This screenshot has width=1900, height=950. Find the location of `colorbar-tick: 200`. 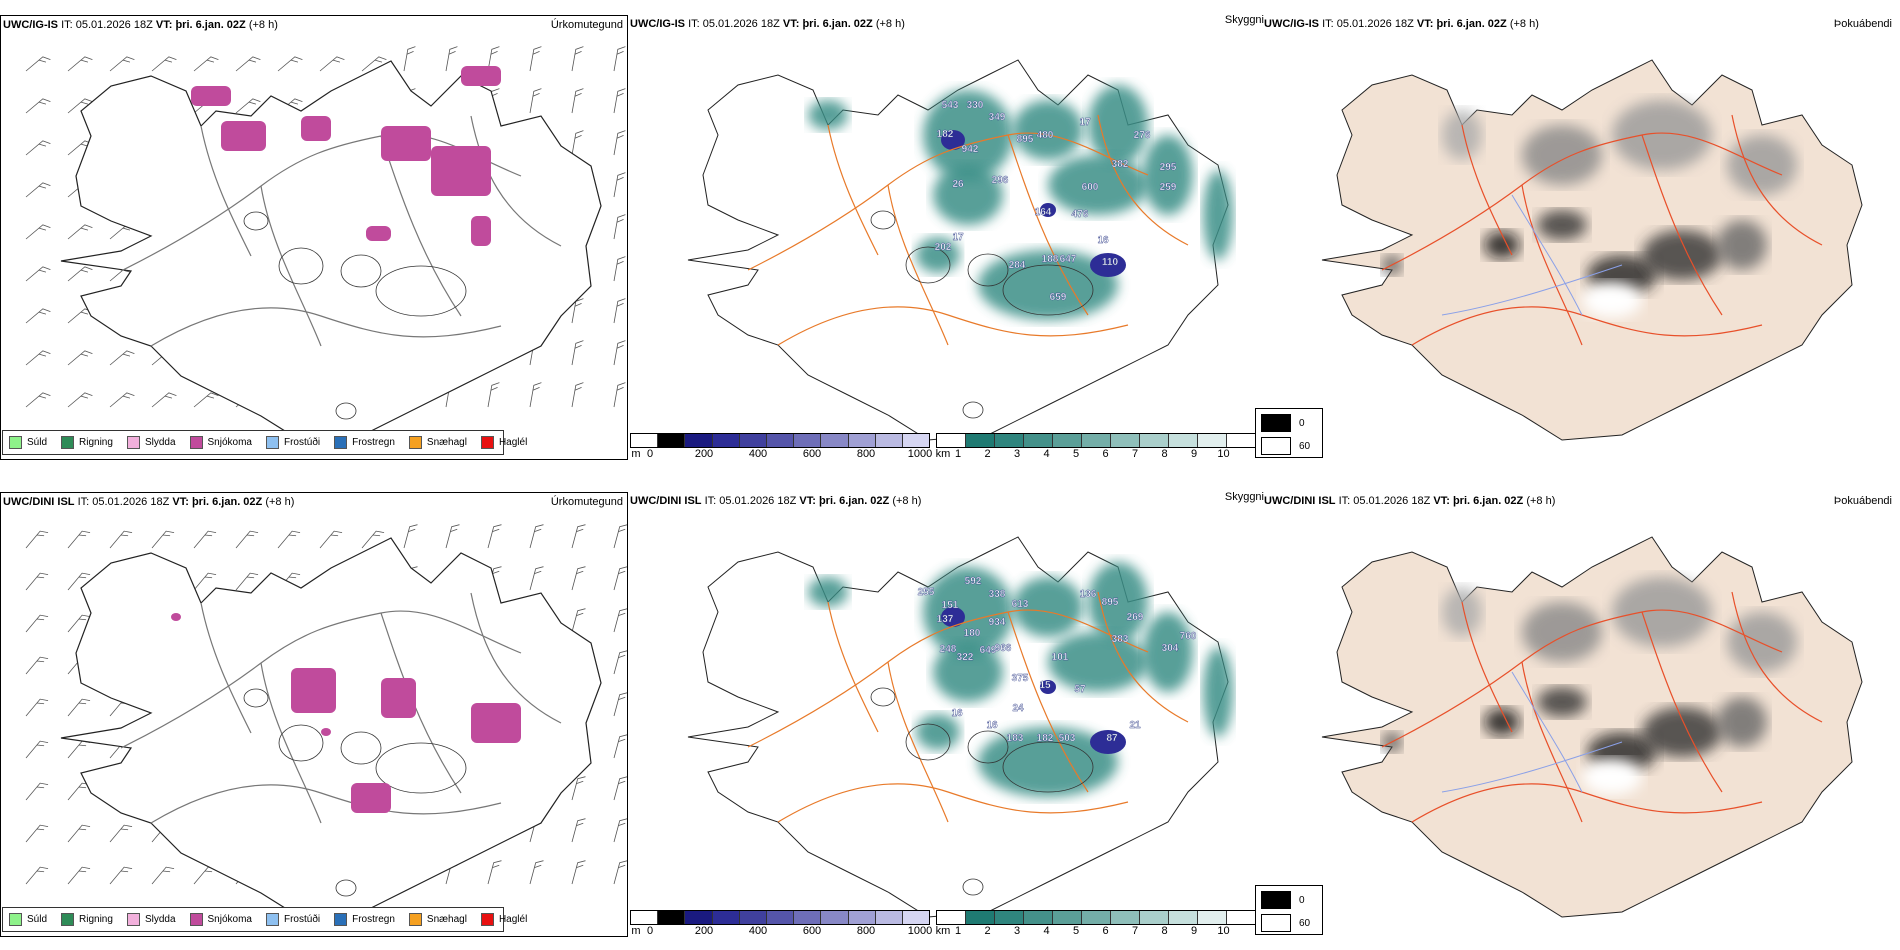

colorbar-tick: 200 is located at coordinates (704, 454).